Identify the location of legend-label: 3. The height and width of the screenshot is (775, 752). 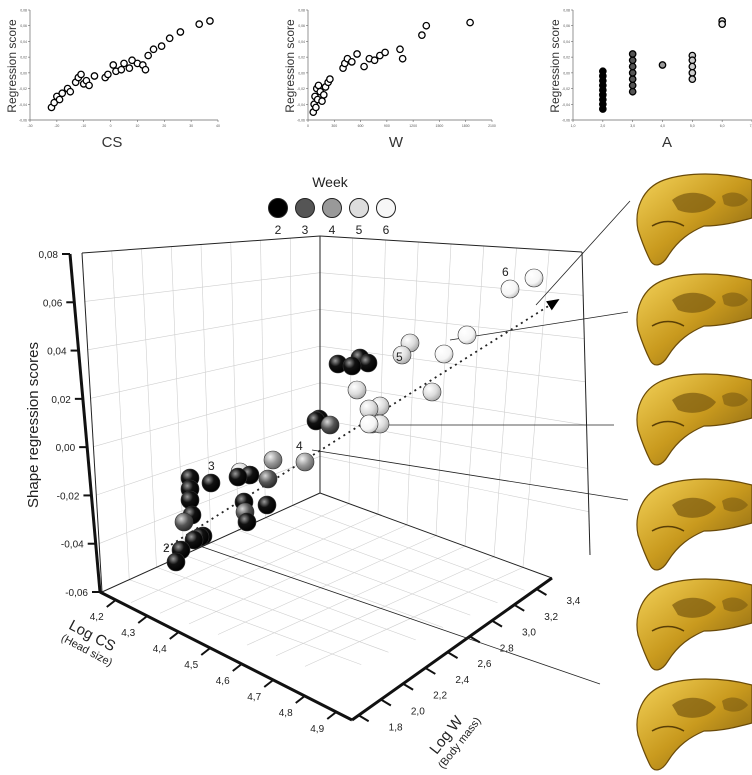
(305, 230).